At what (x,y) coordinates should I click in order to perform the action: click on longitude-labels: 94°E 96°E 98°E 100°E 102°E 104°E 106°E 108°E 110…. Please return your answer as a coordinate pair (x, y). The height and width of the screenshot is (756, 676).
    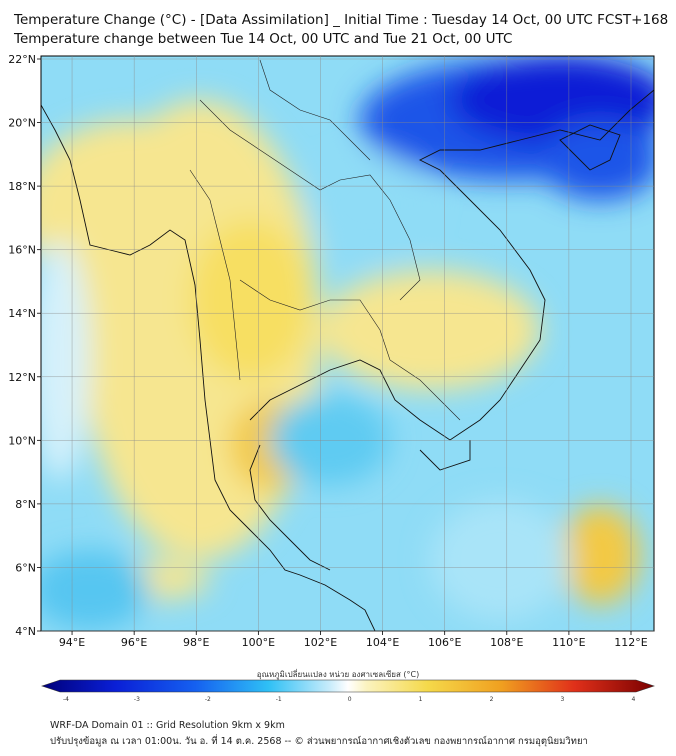
    Looking at the image, I should click on (353, 642).